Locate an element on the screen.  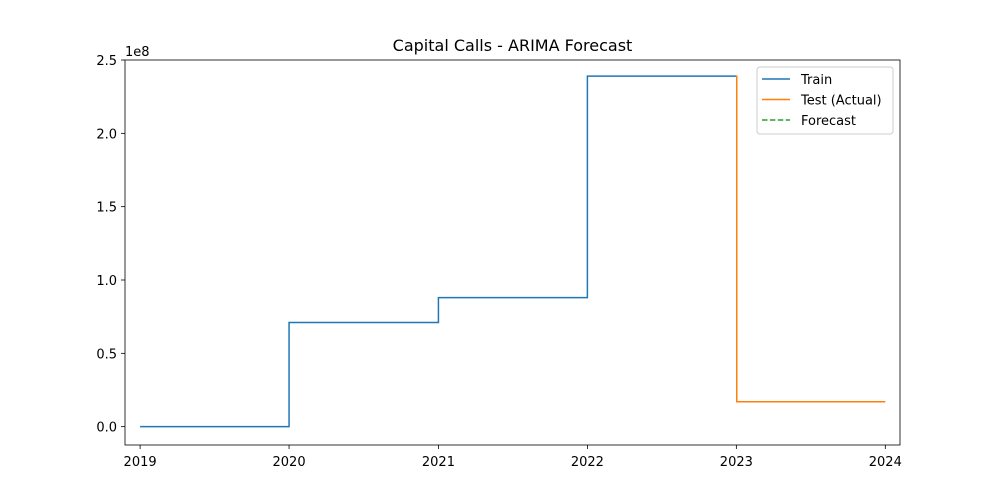
legend-label: Train is located at coordinates (816, 80).